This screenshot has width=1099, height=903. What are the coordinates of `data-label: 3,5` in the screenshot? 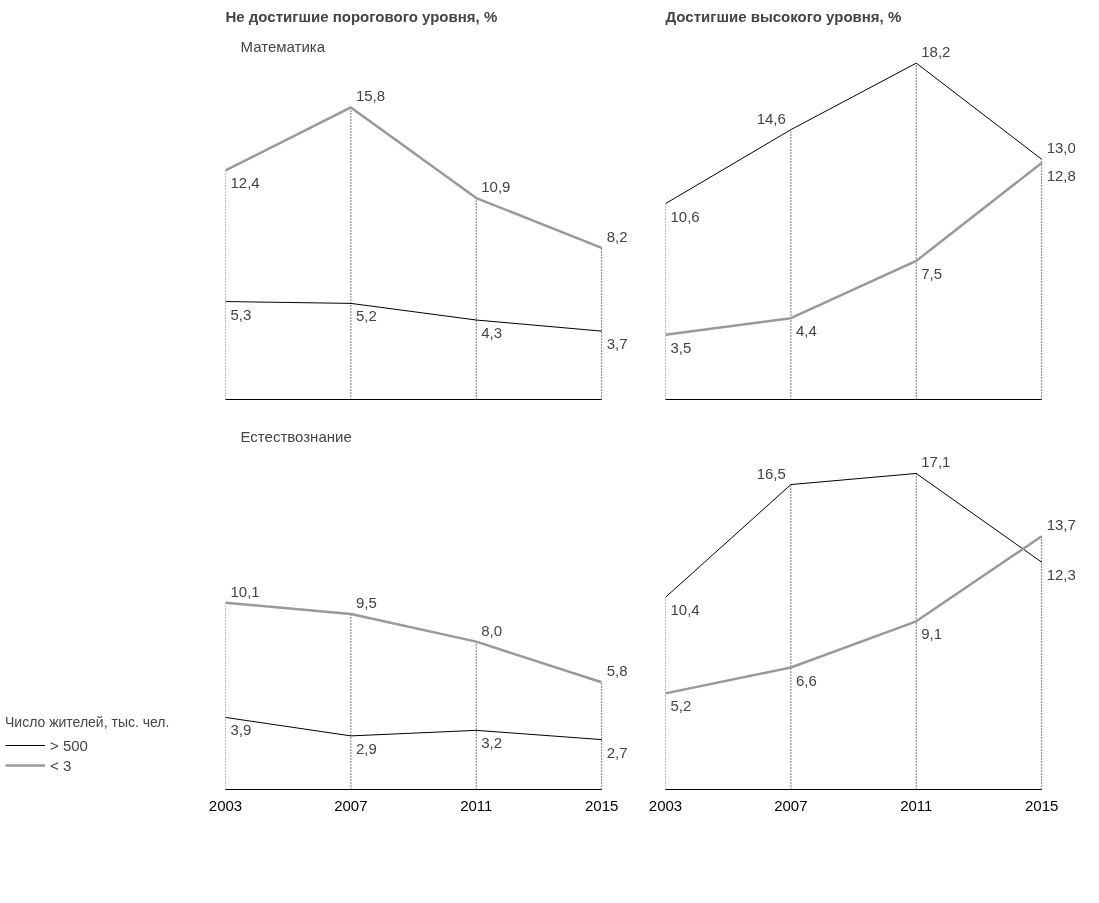 It's located at (681, 347).